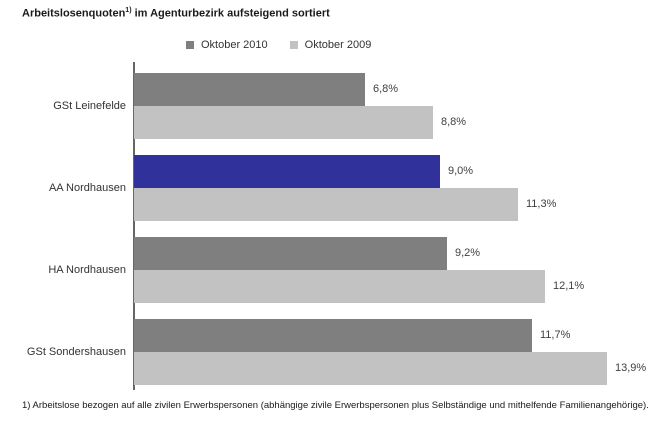 This screenshot has width=668, height=428. What do you see at coordinates (74, 13) in the screenshot?
I see `chart-title-main: Arbeitslosenquoten` at bounding box center [74, 13].